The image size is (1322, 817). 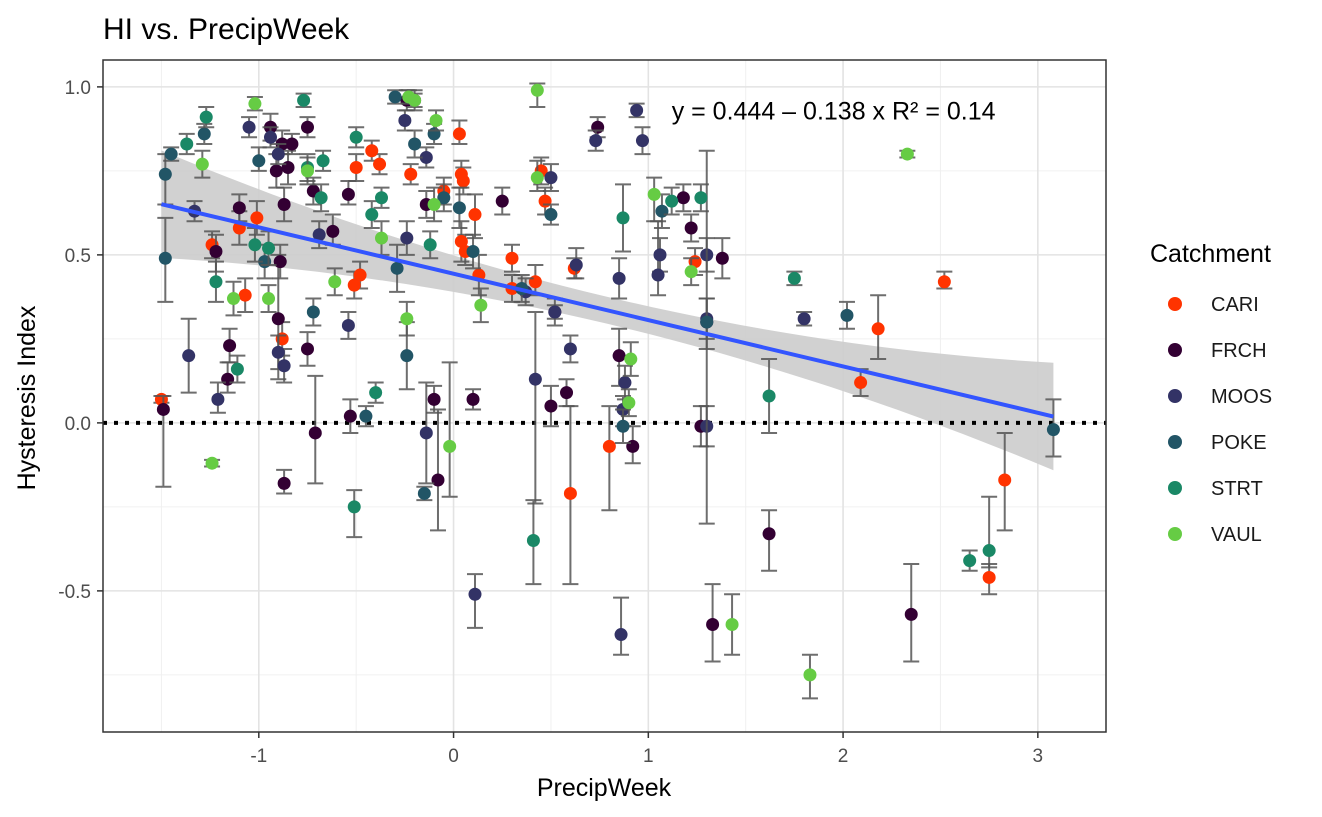 I want to click on y-tick-label: 0.5, so click(x=78, y=256).